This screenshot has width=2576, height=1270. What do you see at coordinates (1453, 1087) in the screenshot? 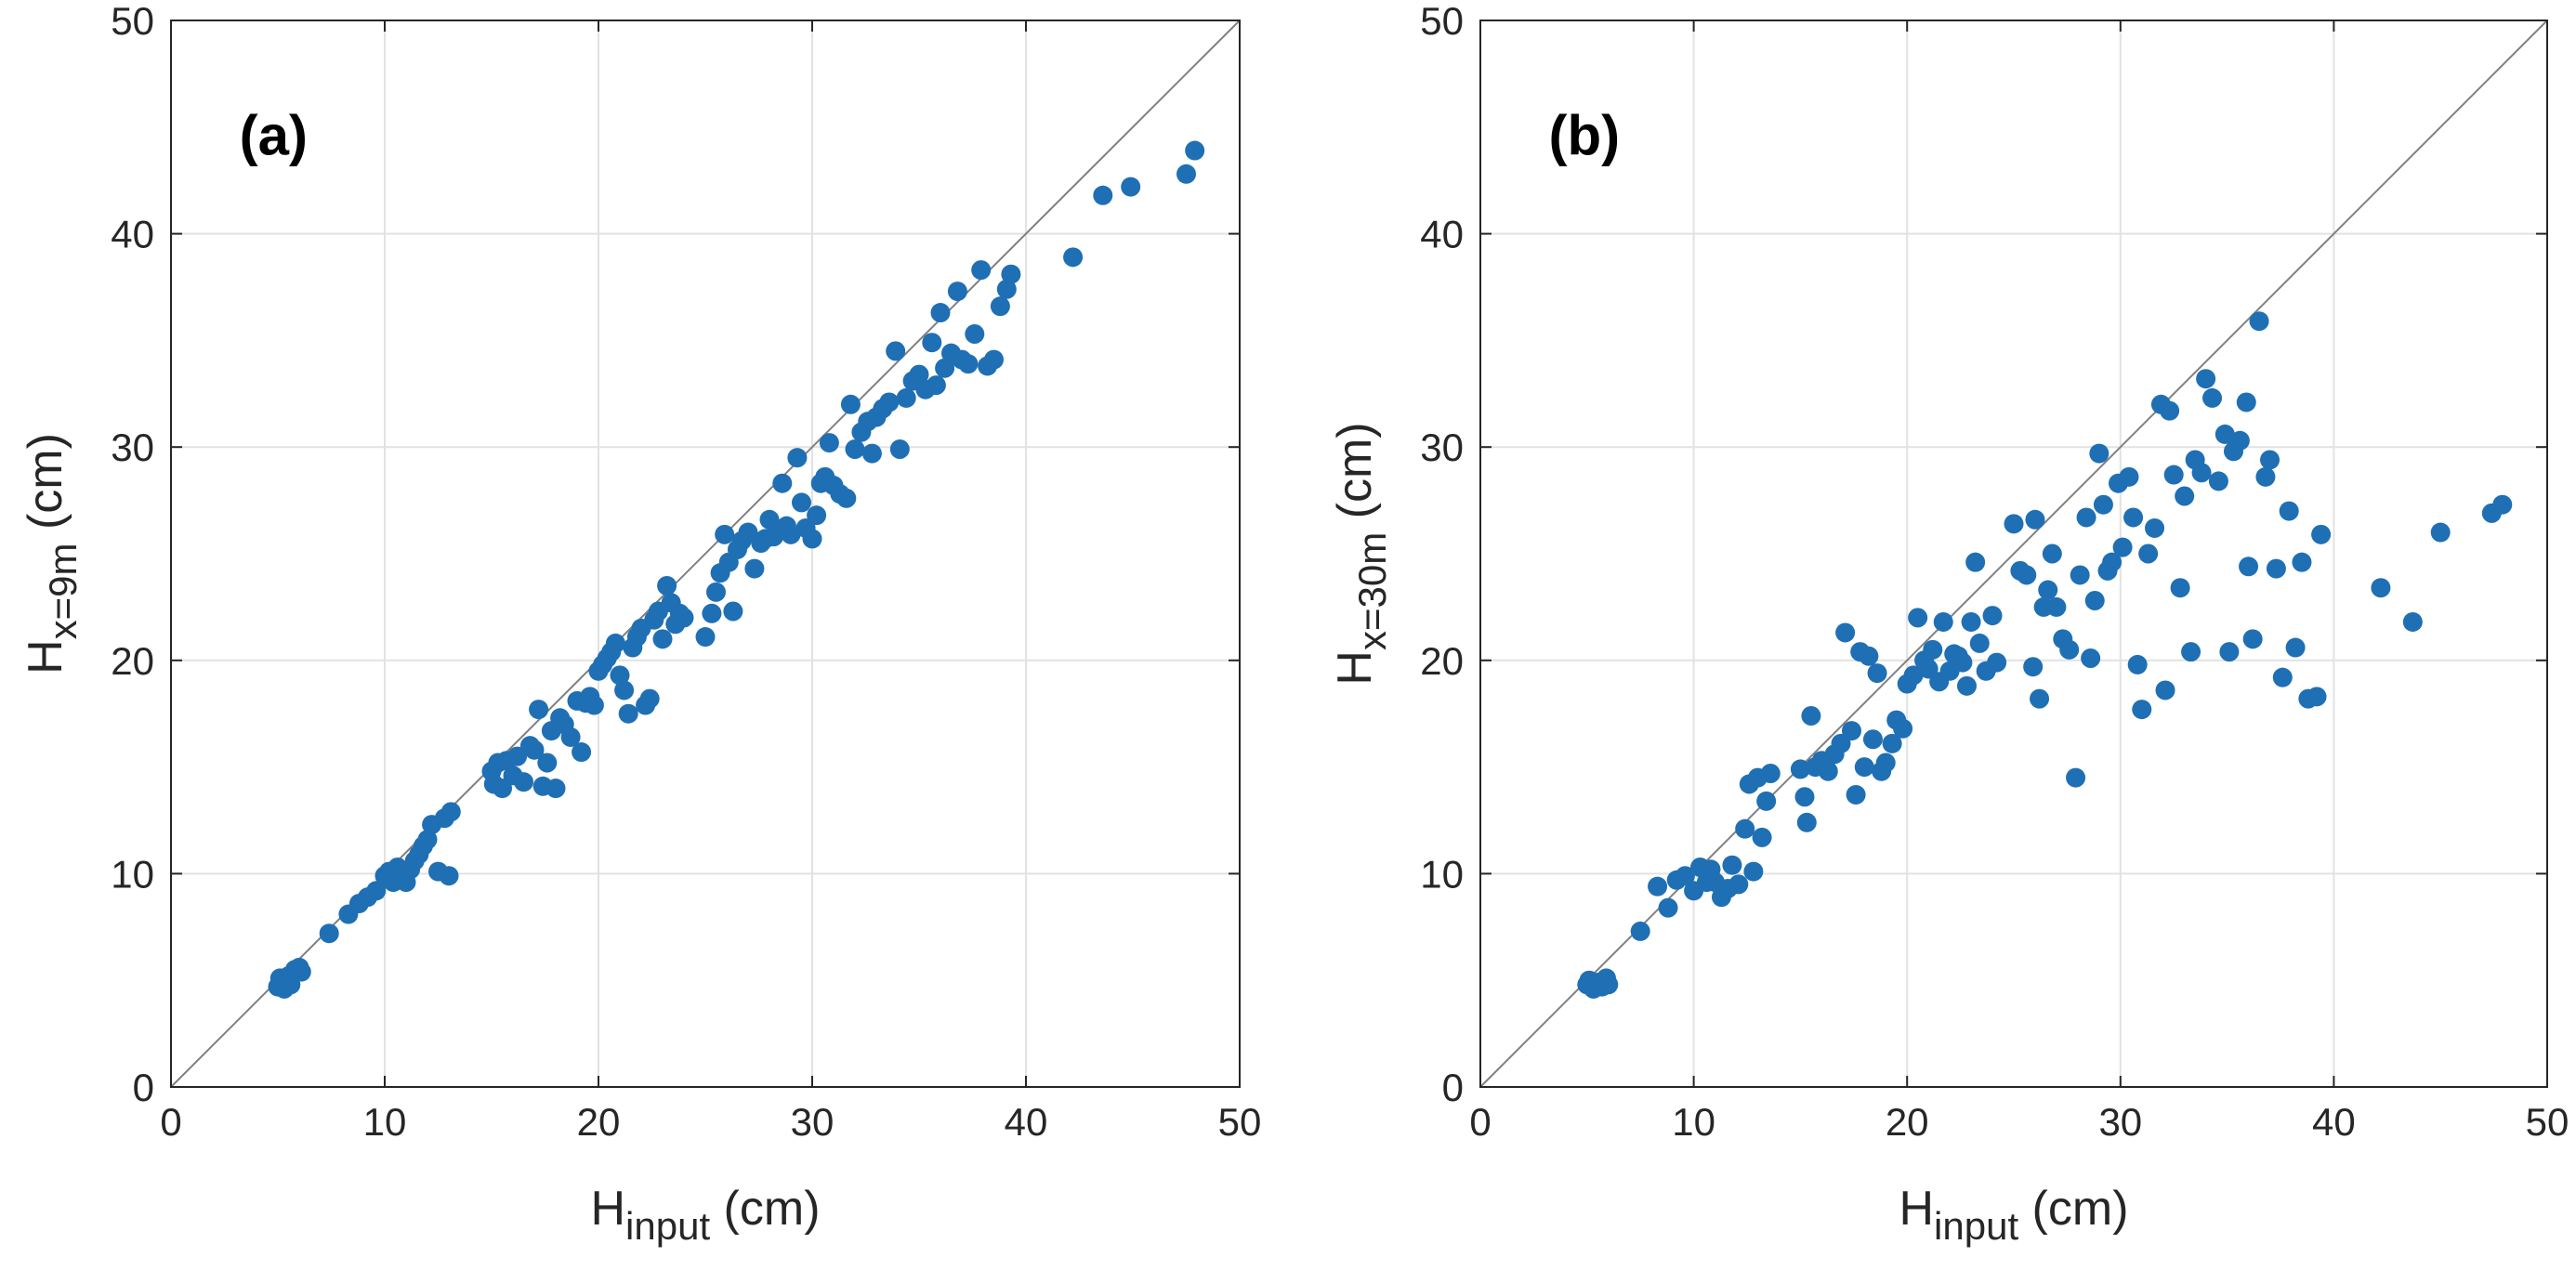
I see `y-tick-label: 0` at bounding box center [1453, 1087].